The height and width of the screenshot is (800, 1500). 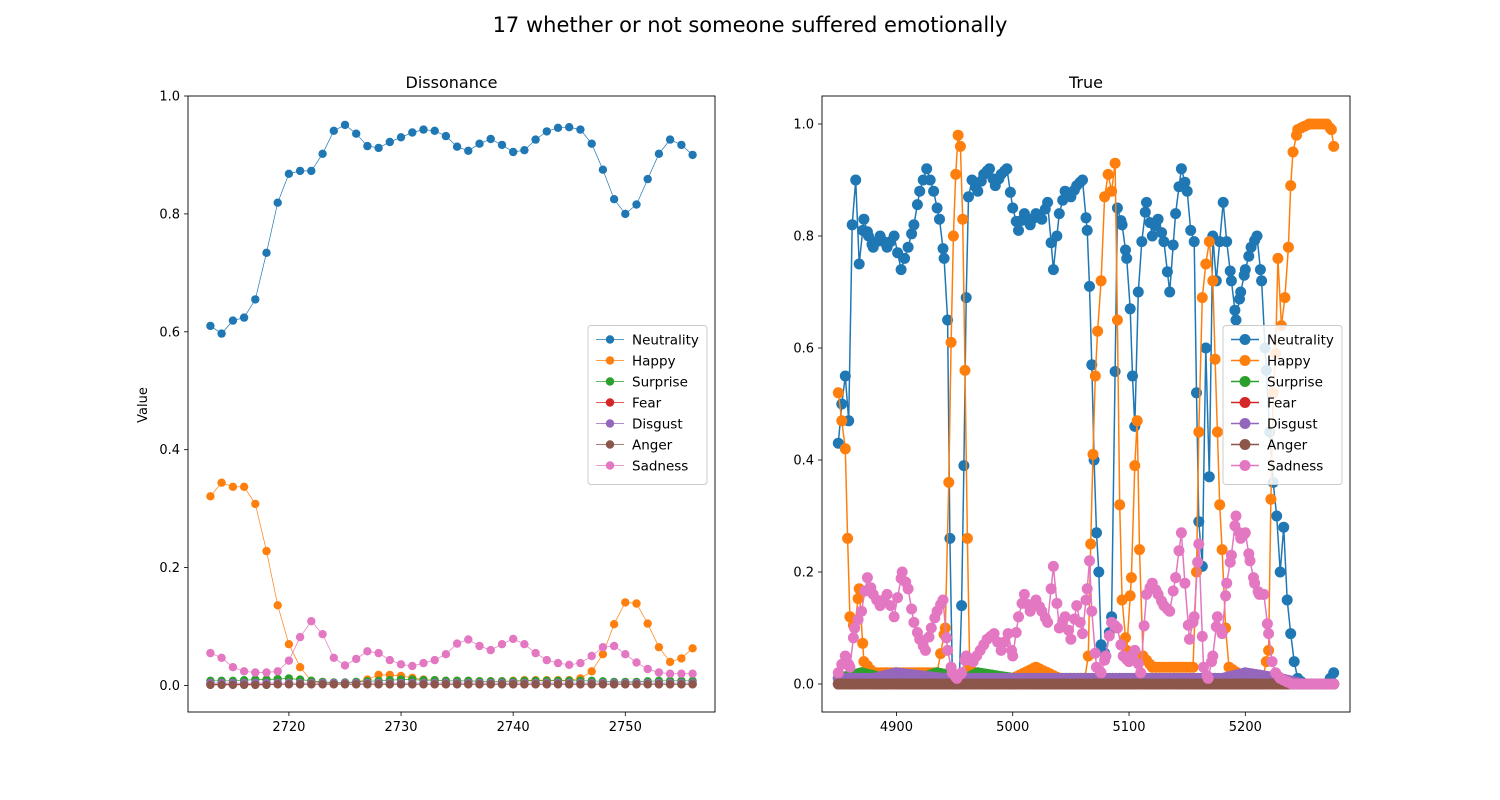 What do you see at coordinates (657, 425) in the screenshot?
I see `legend-label: Disgust` at bounding box center [657, 425].